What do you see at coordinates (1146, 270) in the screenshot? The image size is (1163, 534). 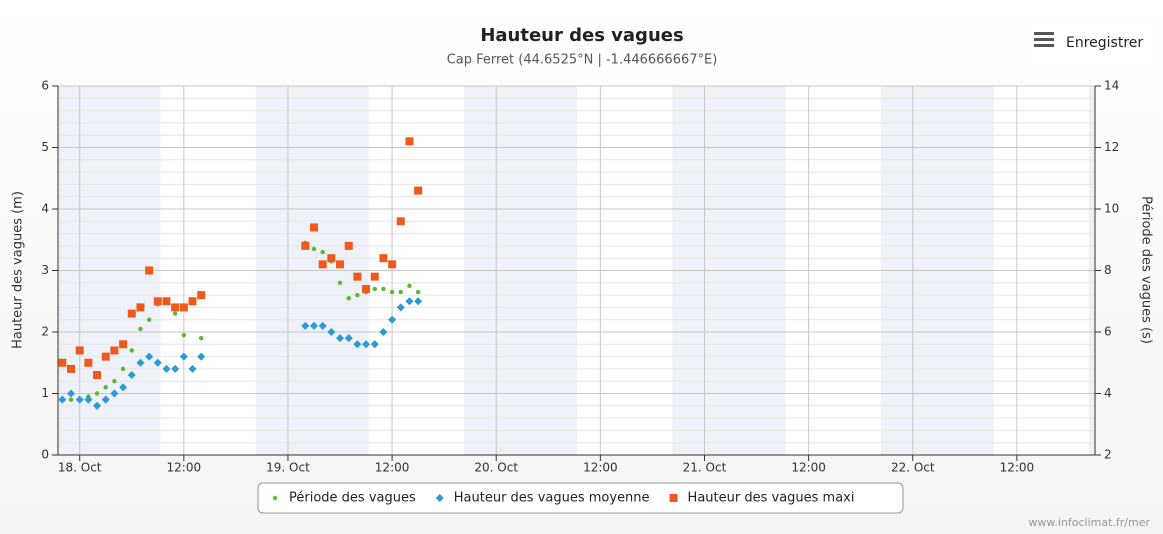 I see `y2-axis-label: Période des vagues (s)` at bounding box center [1146, 270].